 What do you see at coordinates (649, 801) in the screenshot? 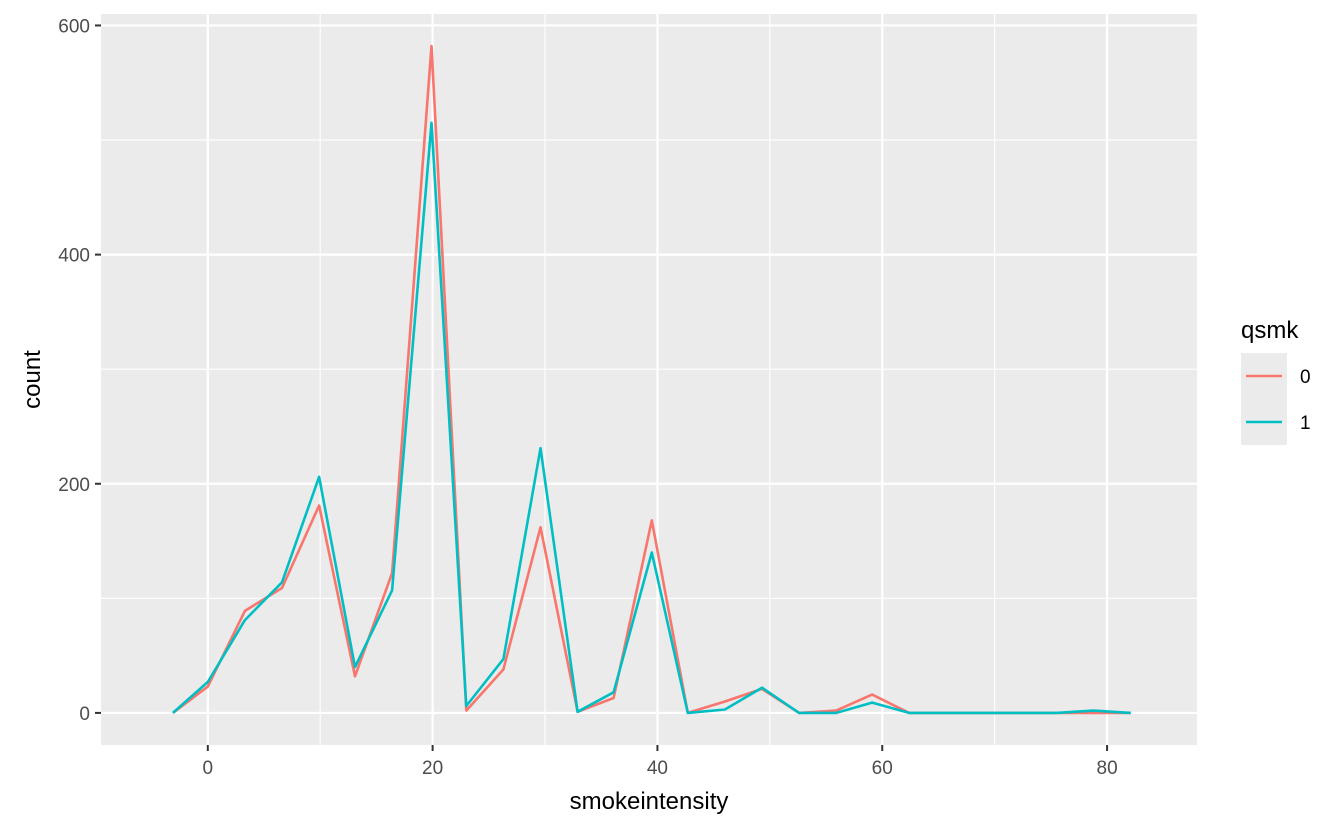
I see `x-axis-title: smokeintensity` at bounding box center [649, 801].